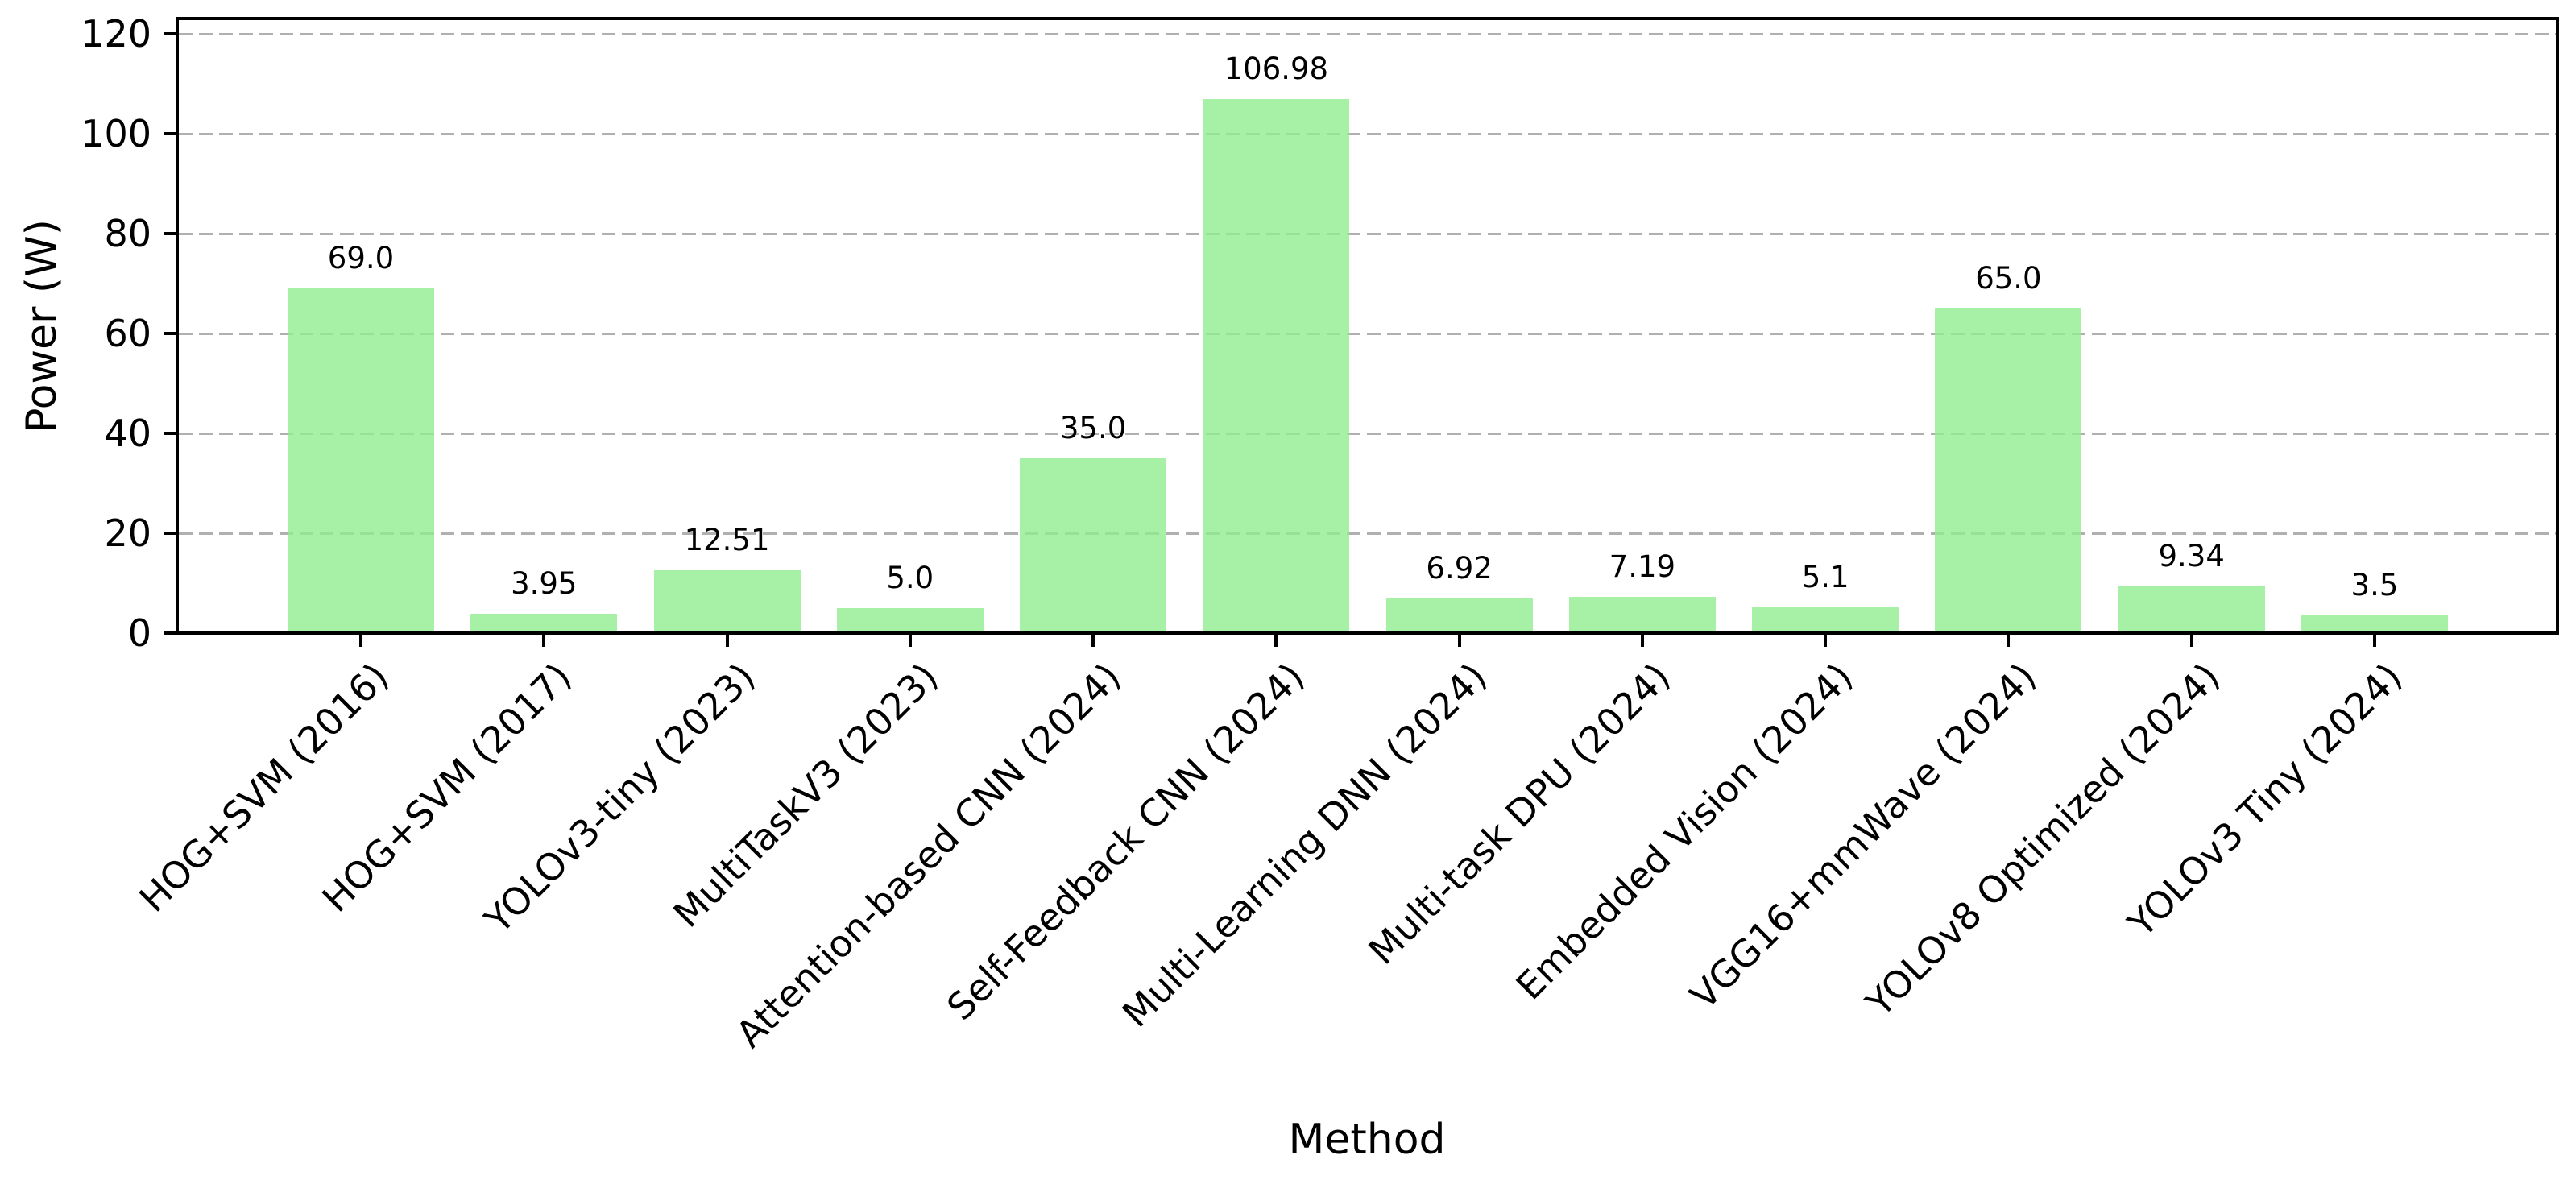  Describe the element at coordinates (1125, 841) in the screenshot. I see `x-tick-label: Self-Feedback CNN (2024)` at that location.